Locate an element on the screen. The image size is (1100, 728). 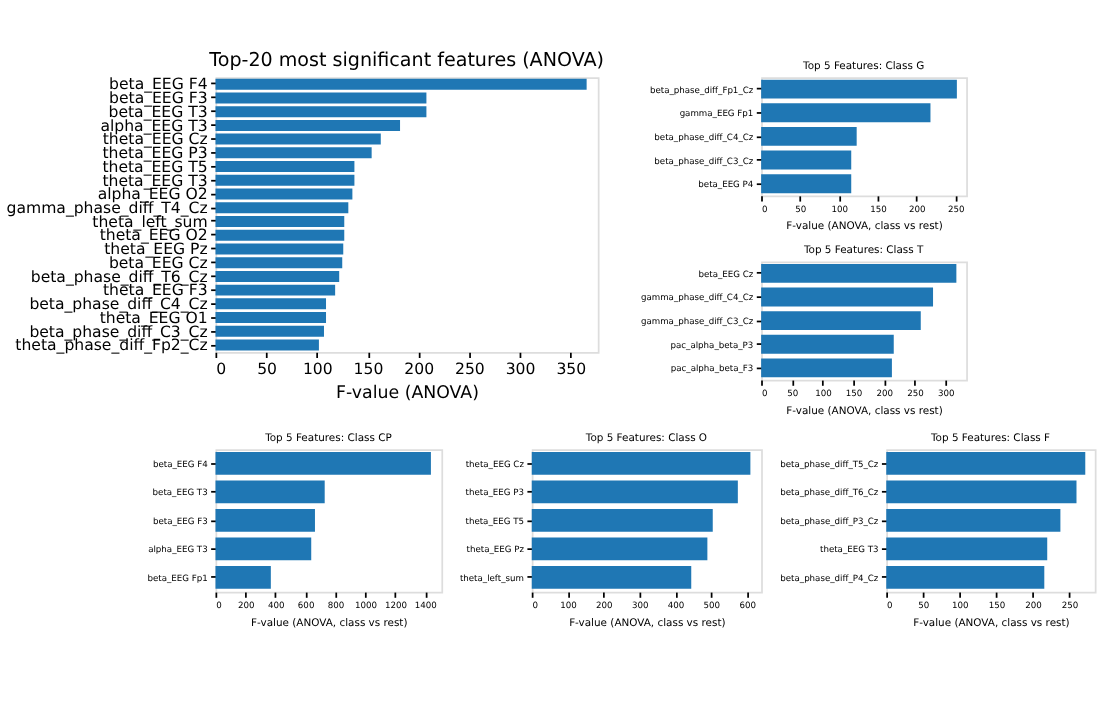
chart-title: Top-20 most significant features (ANOVA) is located at coordinates (405, 60).